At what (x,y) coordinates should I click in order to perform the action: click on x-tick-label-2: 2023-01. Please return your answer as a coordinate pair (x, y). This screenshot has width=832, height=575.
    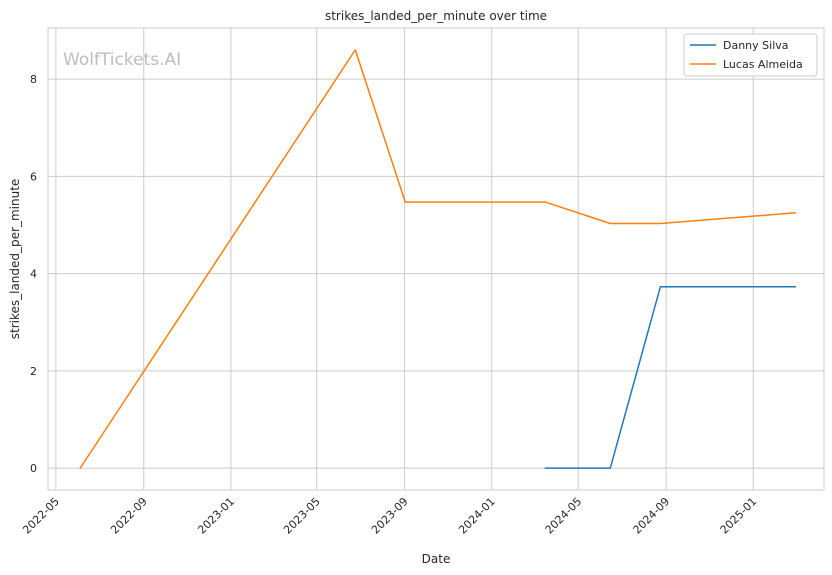
    Looking at the image, I should click on (216, 516).